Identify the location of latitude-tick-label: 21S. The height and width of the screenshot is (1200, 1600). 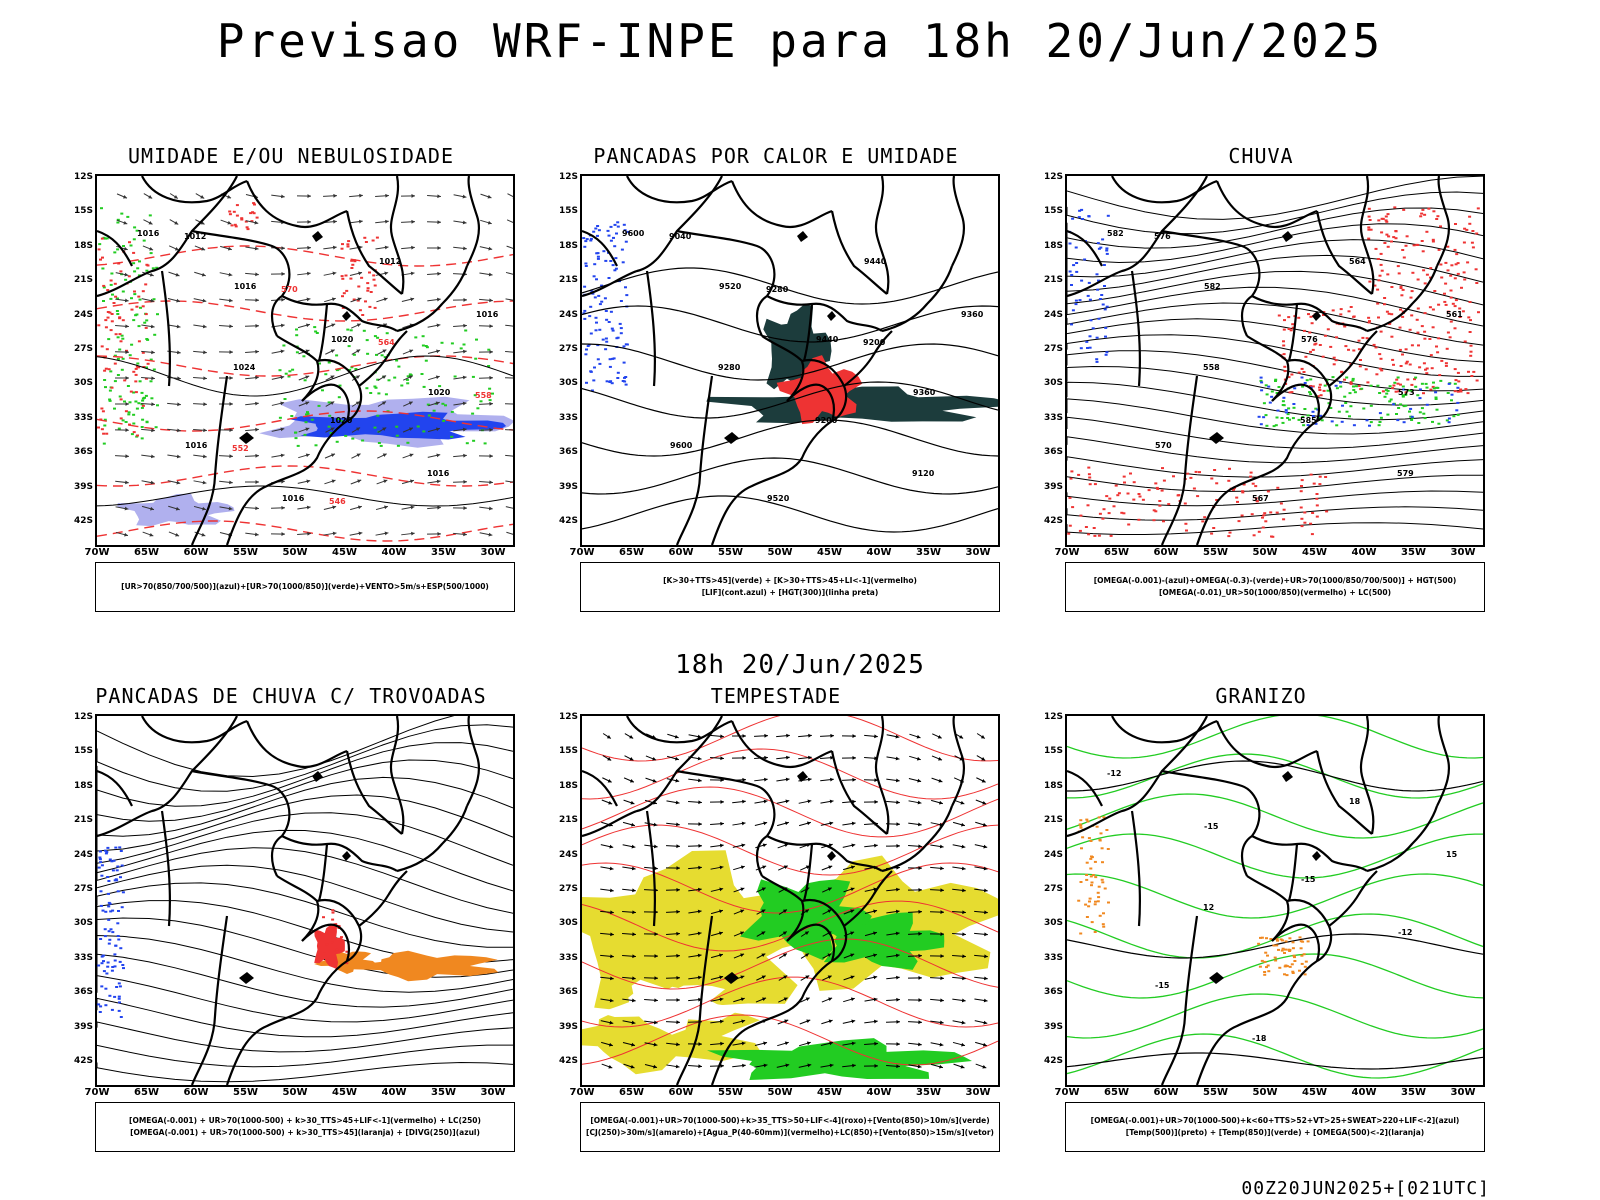
(1054, 820).